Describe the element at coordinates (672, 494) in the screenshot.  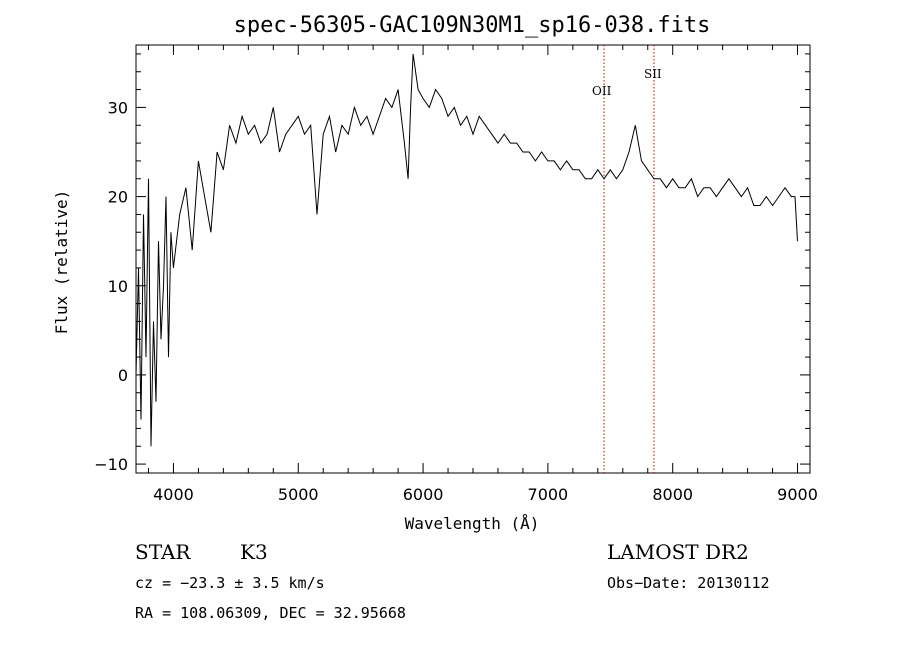
I see `x-tick-label: 8000` at that location.